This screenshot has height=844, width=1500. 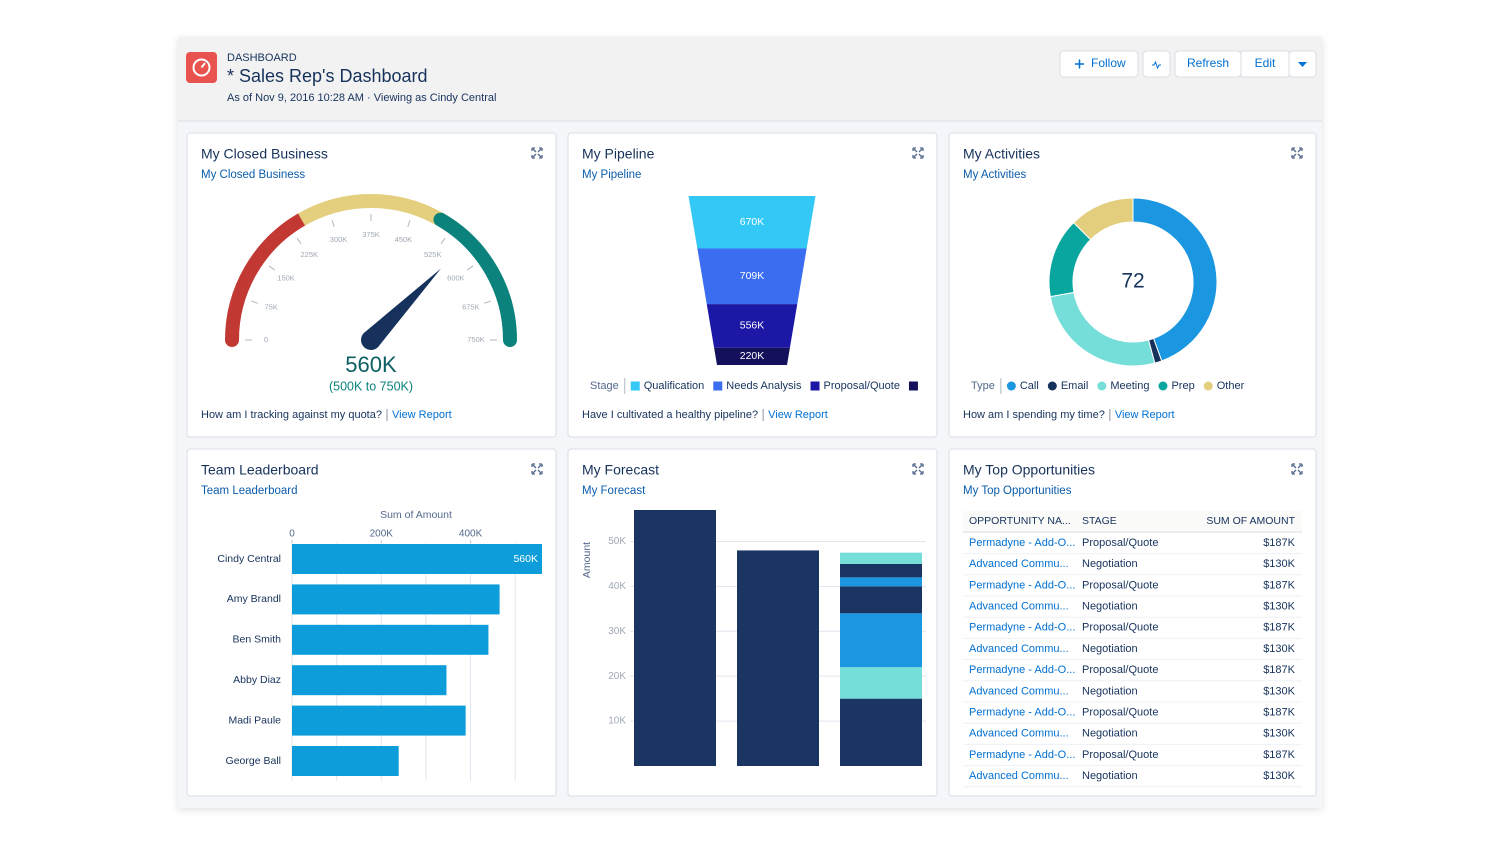 I want to click on bar-value-label: 560K, so click(x=525, y=559).